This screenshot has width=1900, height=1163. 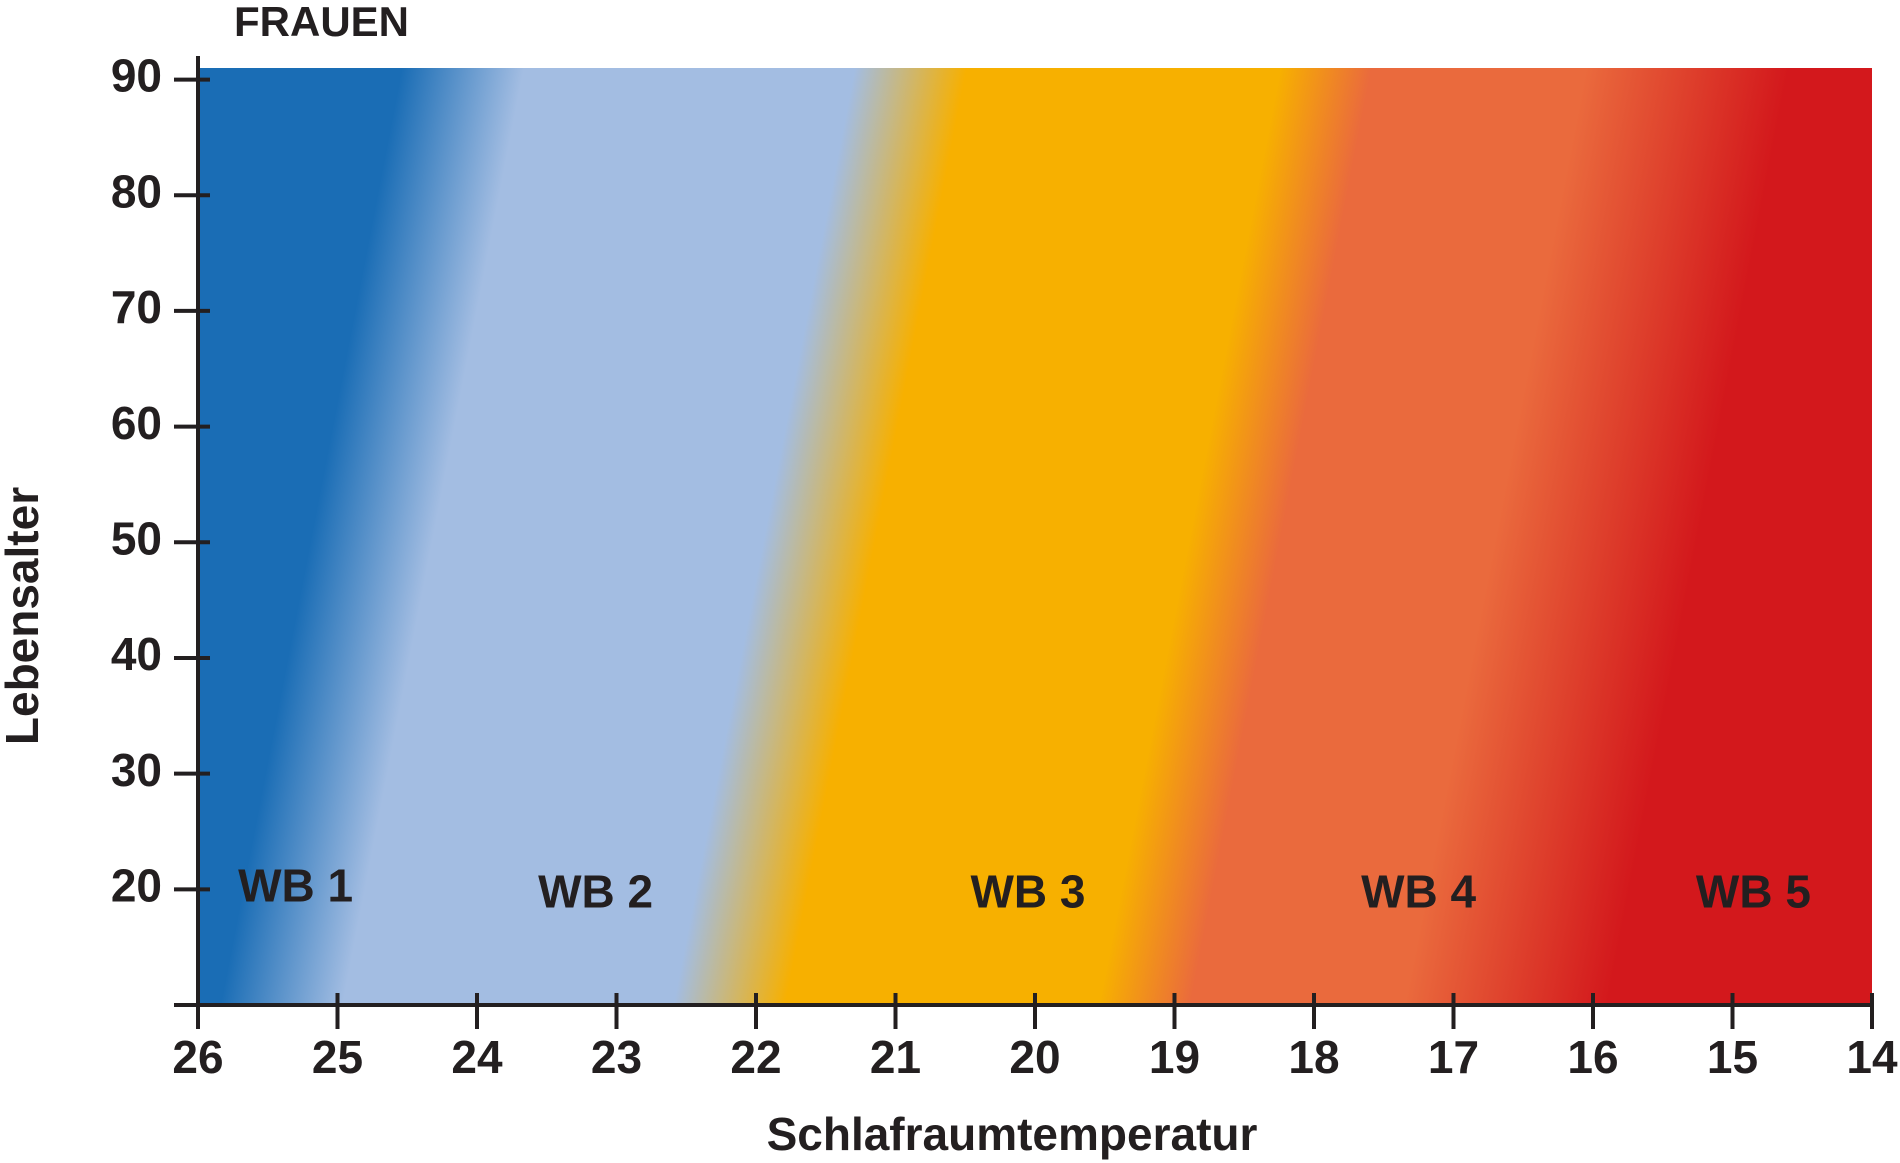 I want to click on x-tick-label: 26, so click(x=197, y=1057).